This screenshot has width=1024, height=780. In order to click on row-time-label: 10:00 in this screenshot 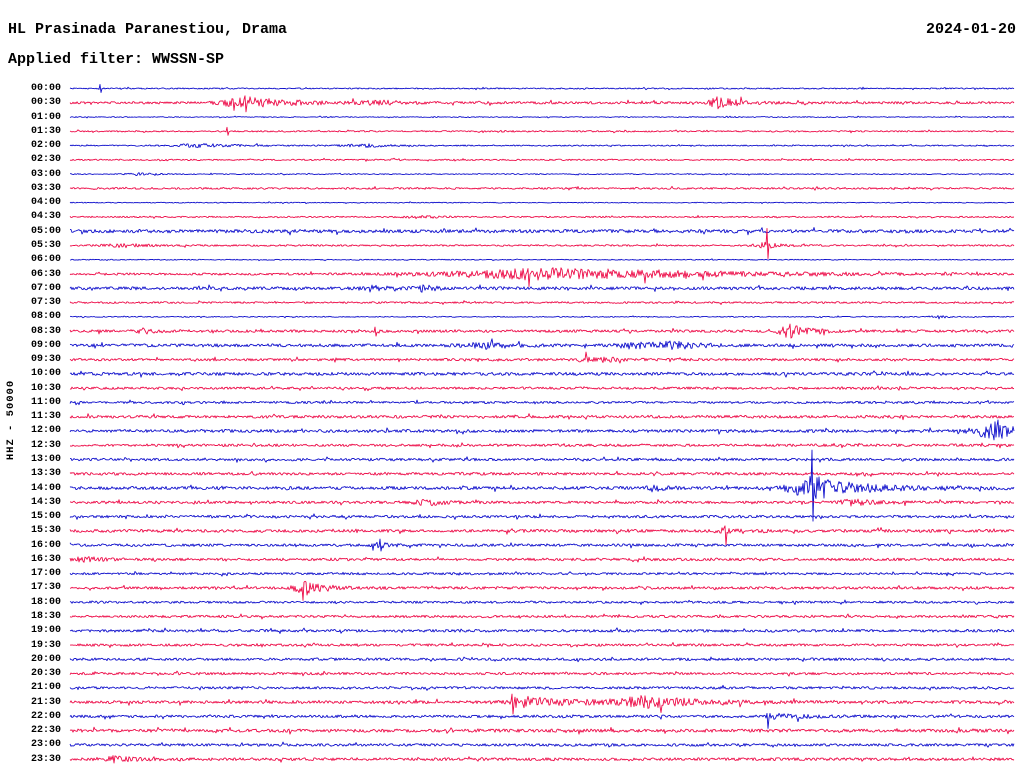, I will do `click(45, 374)`.